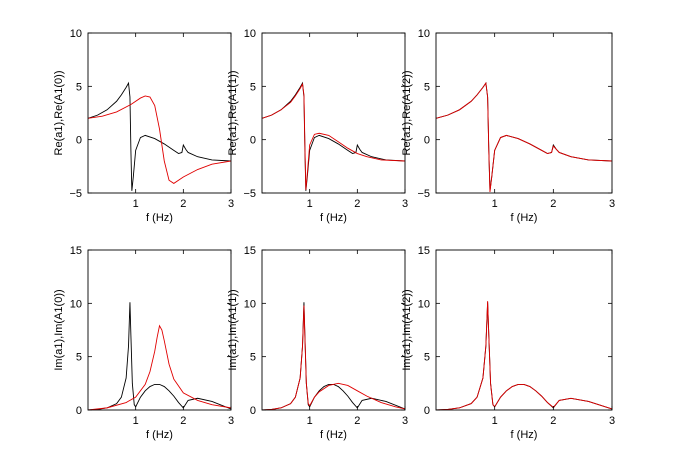  What do you see at coordinates (407, 113) in the screenshot?
I see `y-axis-label: Re(a1),Re(A1(2))` at bounding box center [407, 113].